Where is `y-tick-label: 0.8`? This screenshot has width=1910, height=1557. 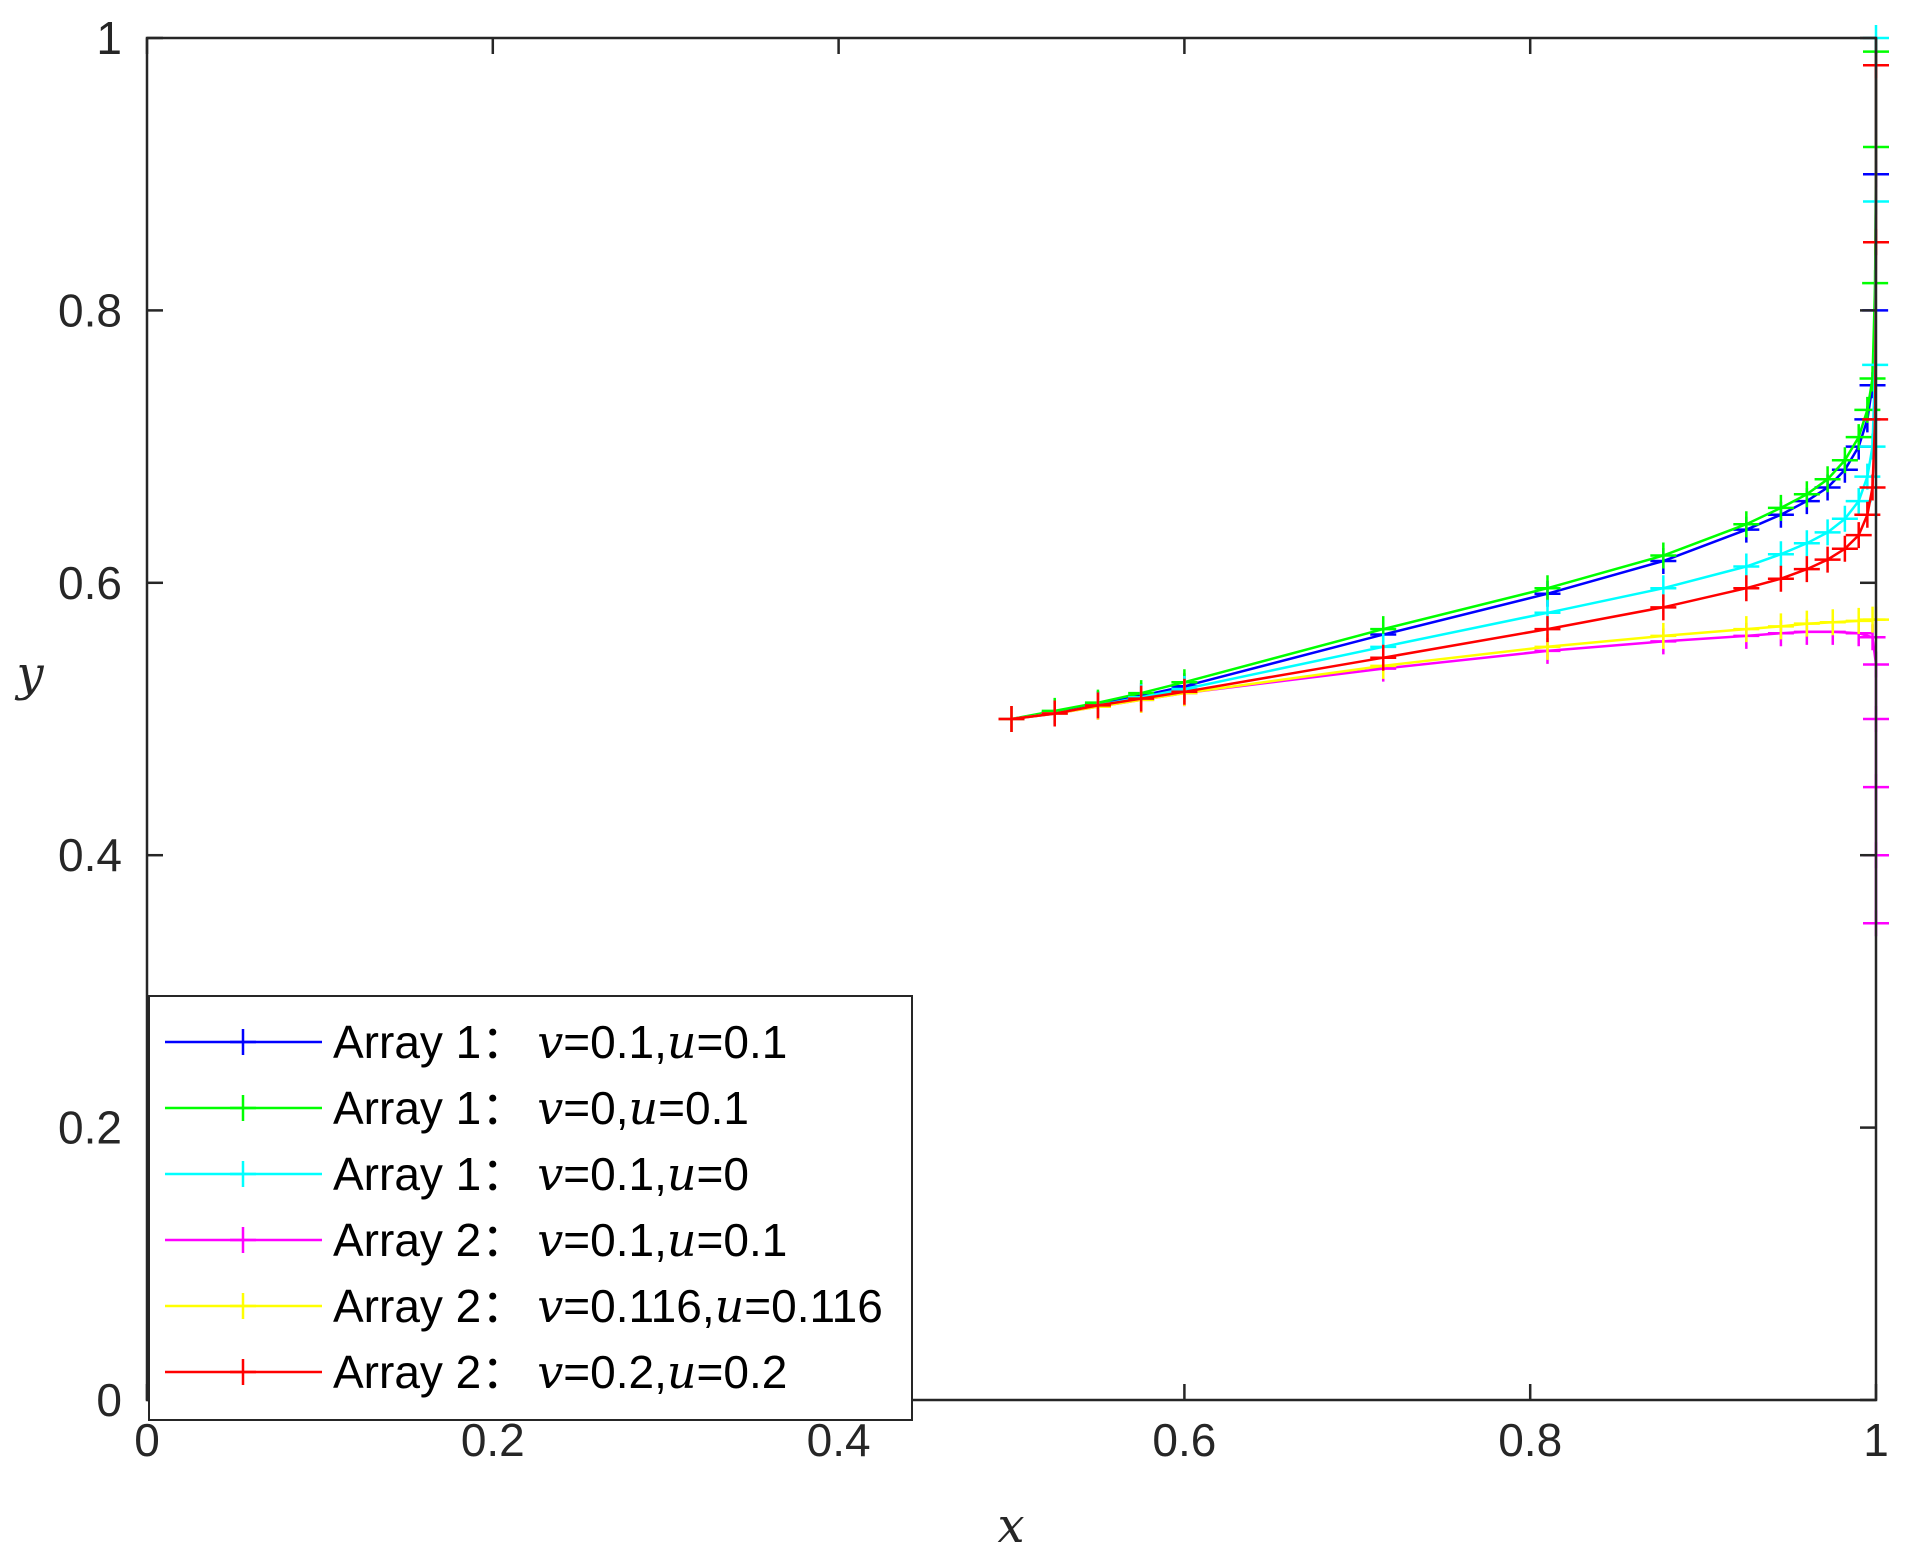
y-tick-label: 0.8 is located at coordinates (90, 310).